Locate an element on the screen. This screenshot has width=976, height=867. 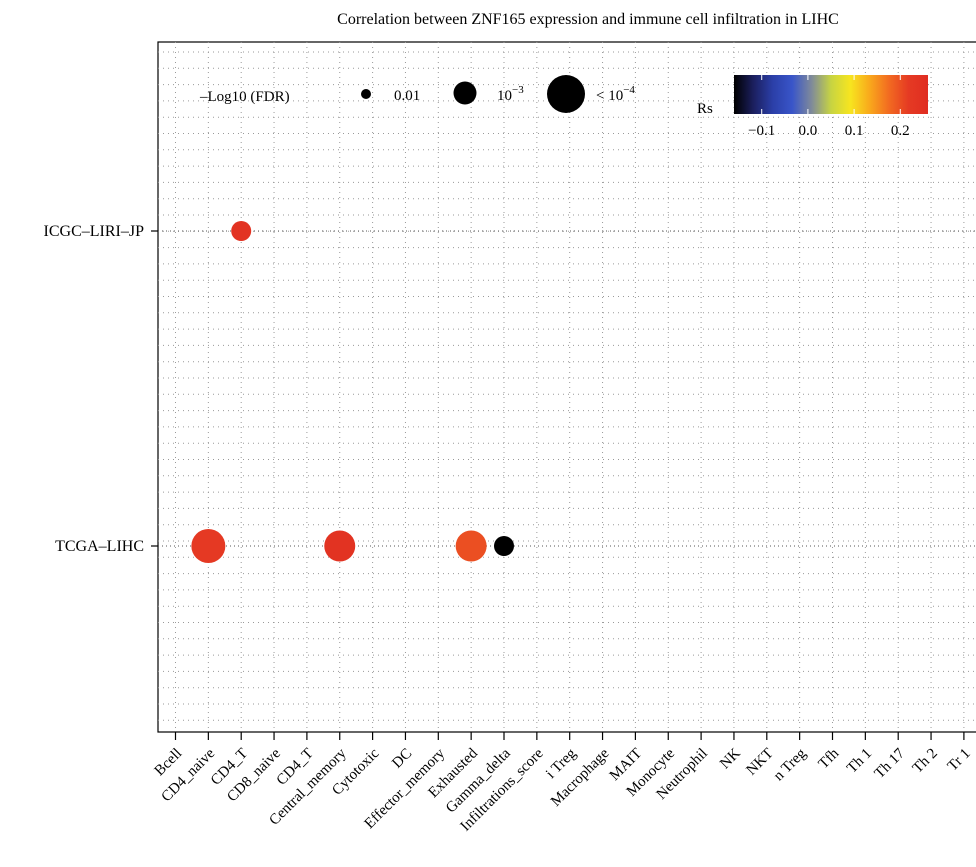
size-legend-label-medium: 10−3 is located at coordinates (510, 94).